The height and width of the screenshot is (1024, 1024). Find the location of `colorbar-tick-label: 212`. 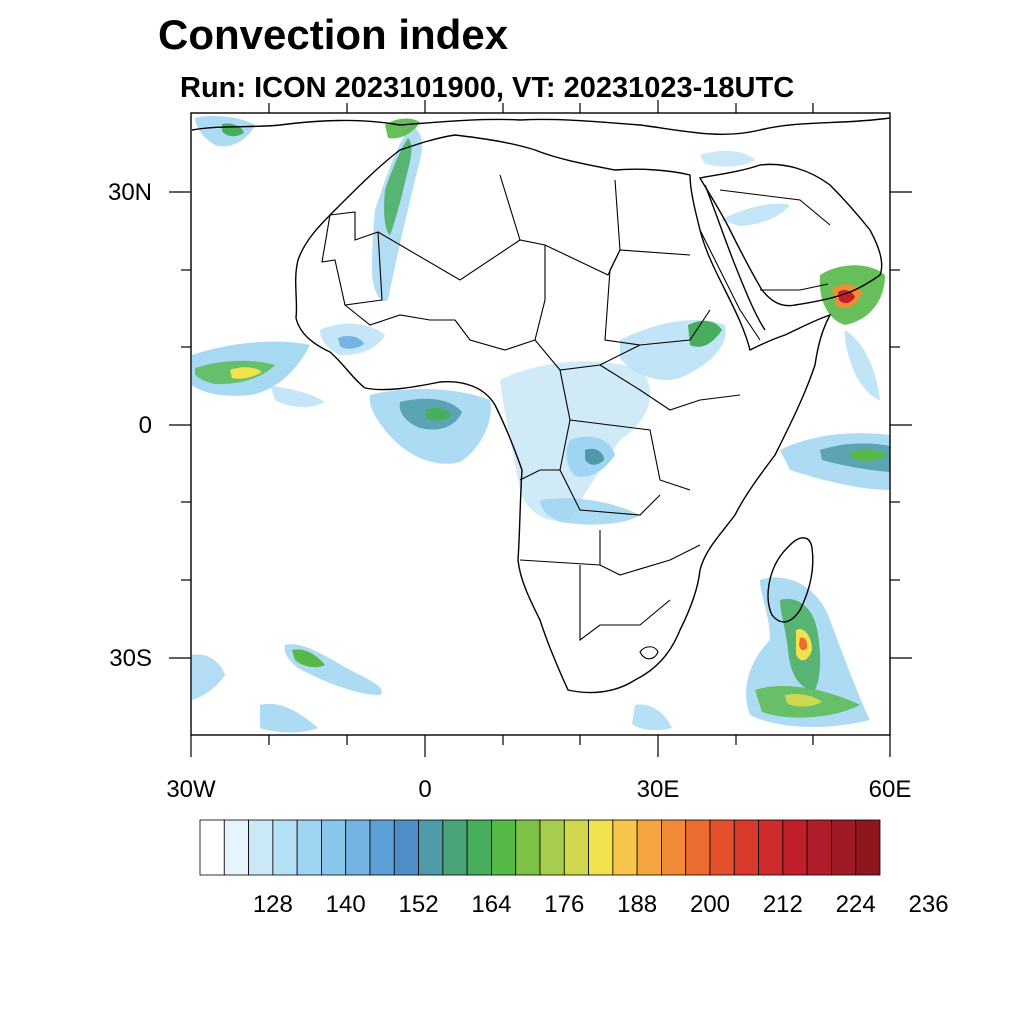

colorbar-tick-label: 212 is located at coordinates (783, 904).